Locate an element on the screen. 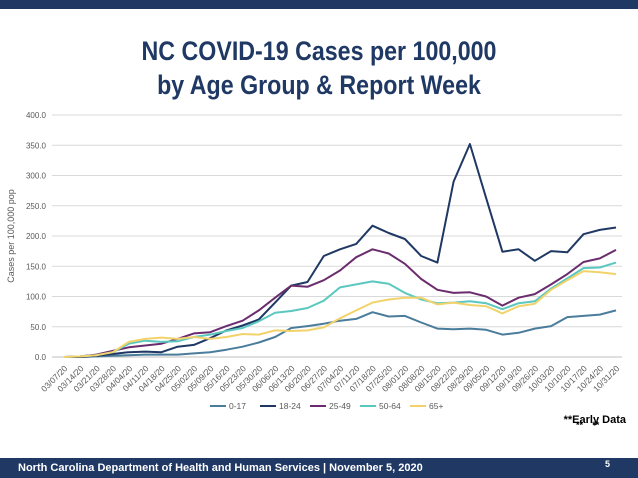  page-number: 5 is located at coordinates (607, 464).